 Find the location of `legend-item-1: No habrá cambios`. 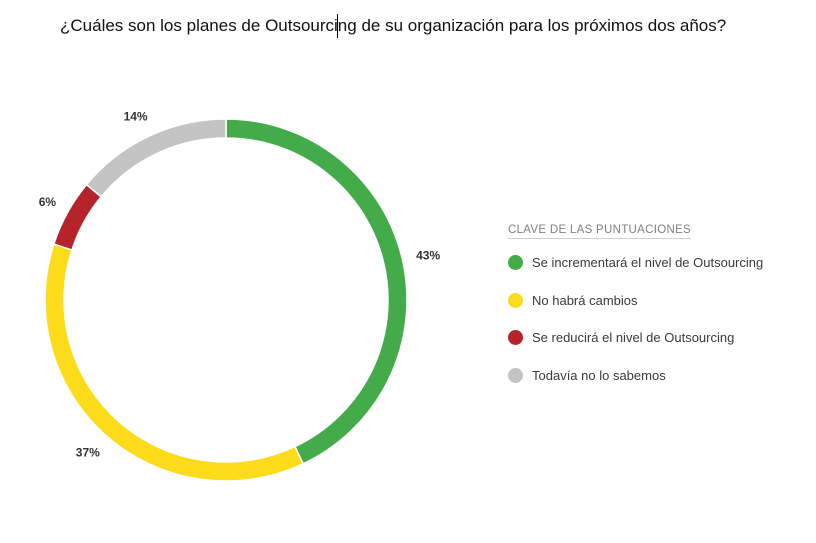

legend-item-1: No habrá cambios is located at coordinates (635, 300).